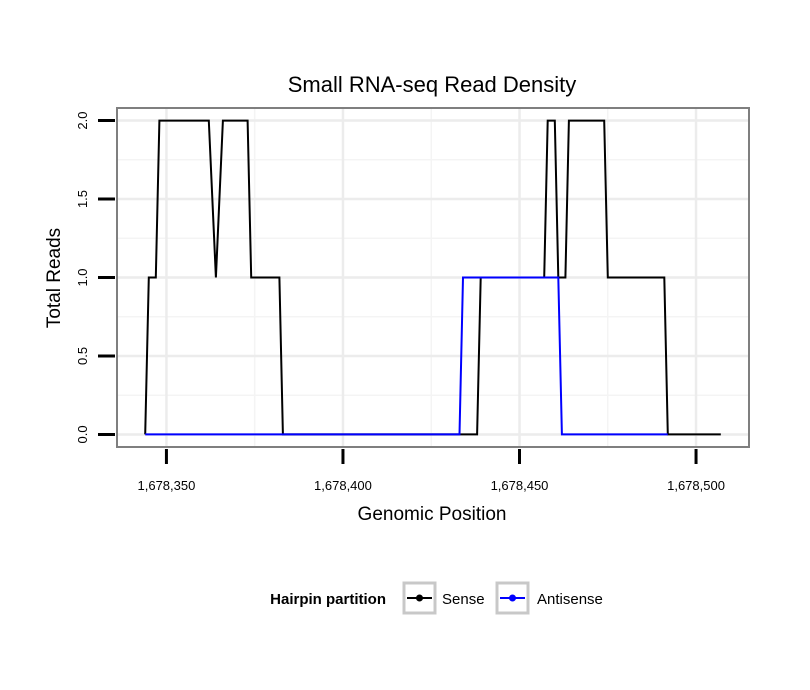  Describe the element at coordinates (82, 121) in the screenshot. I see `y-tick-label: 2.0` at that location.